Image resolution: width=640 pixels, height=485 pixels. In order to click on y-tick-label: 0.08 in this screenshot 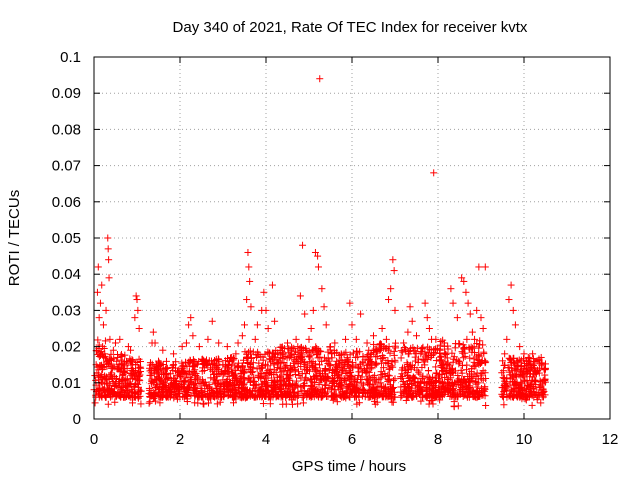, I will do `click(66, 129)`.